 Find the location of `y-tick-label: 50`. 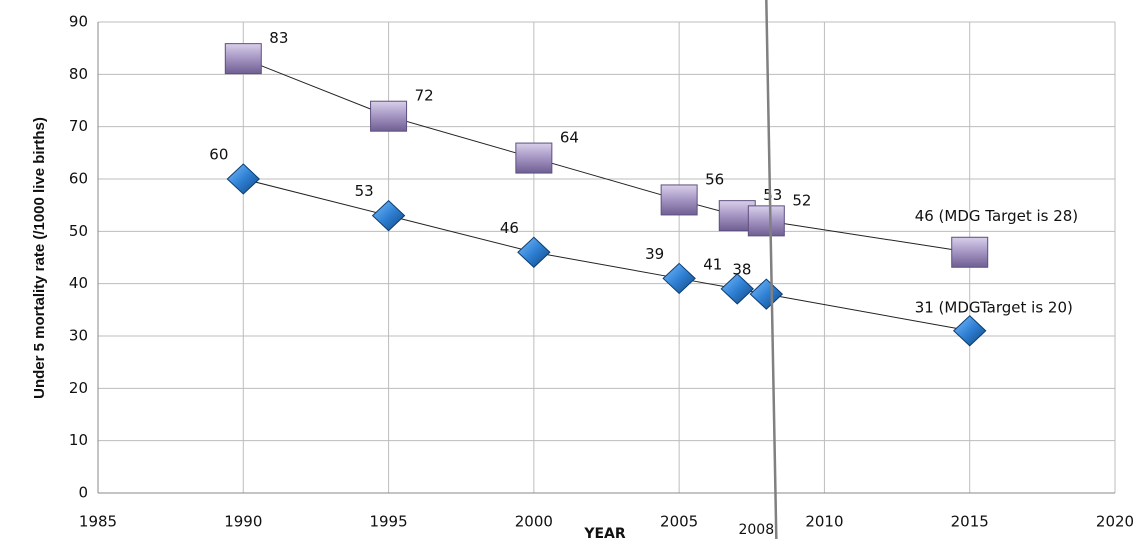

y-tick-label: 50 is located at coordinates (78, 231).